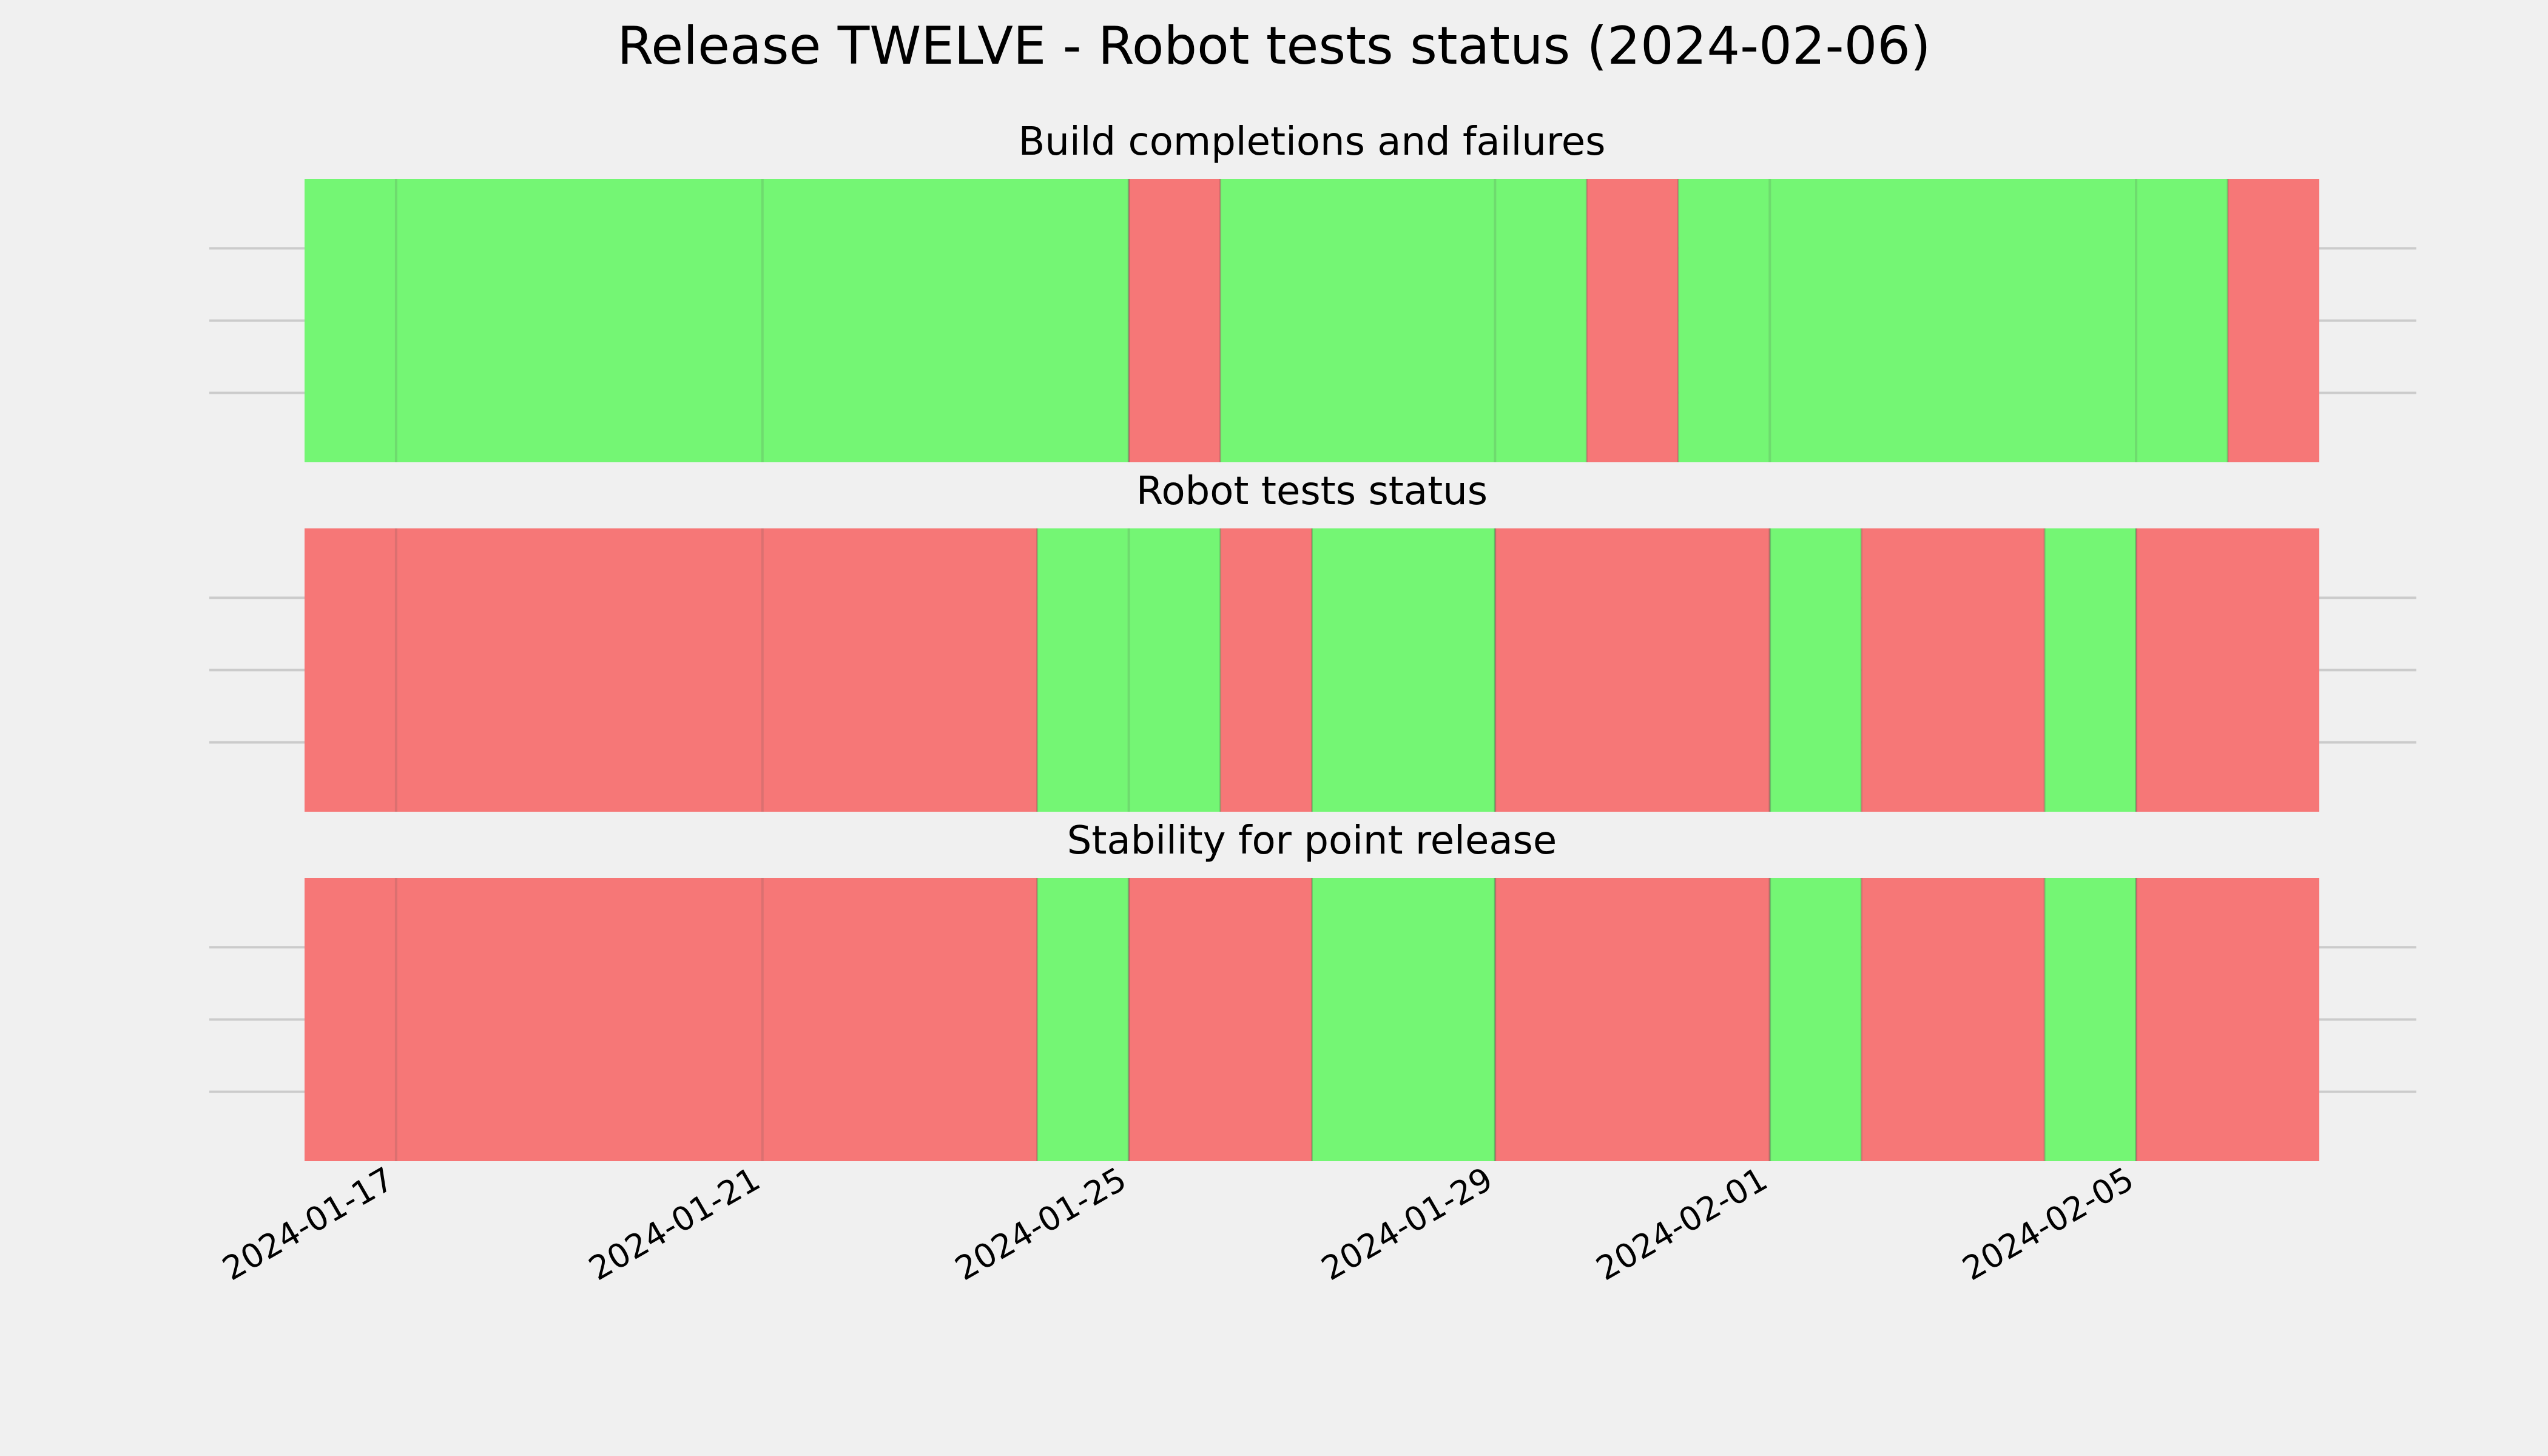 The height and width of the screenshot is (1456, 2548). What do you see at coordinates (1312, 142) in the screenshot?
I see `panel-title: Build completions and failures` at bounding box center [1312, 142].